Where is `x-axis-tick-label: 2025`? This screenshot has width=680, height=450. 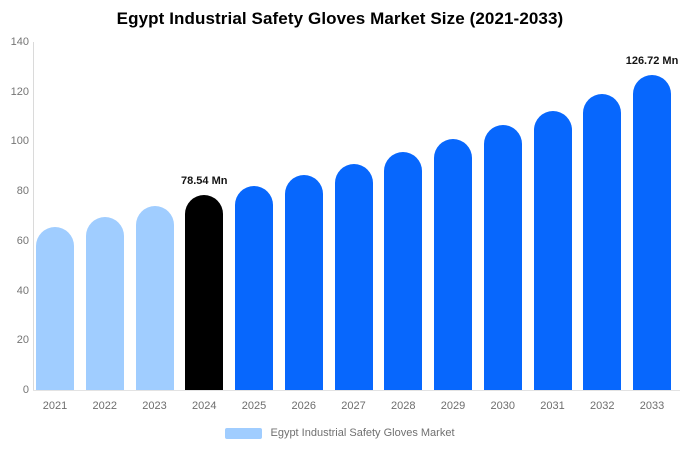 x-axis-tick-label: 2025 is located at coordinates (254, 406).